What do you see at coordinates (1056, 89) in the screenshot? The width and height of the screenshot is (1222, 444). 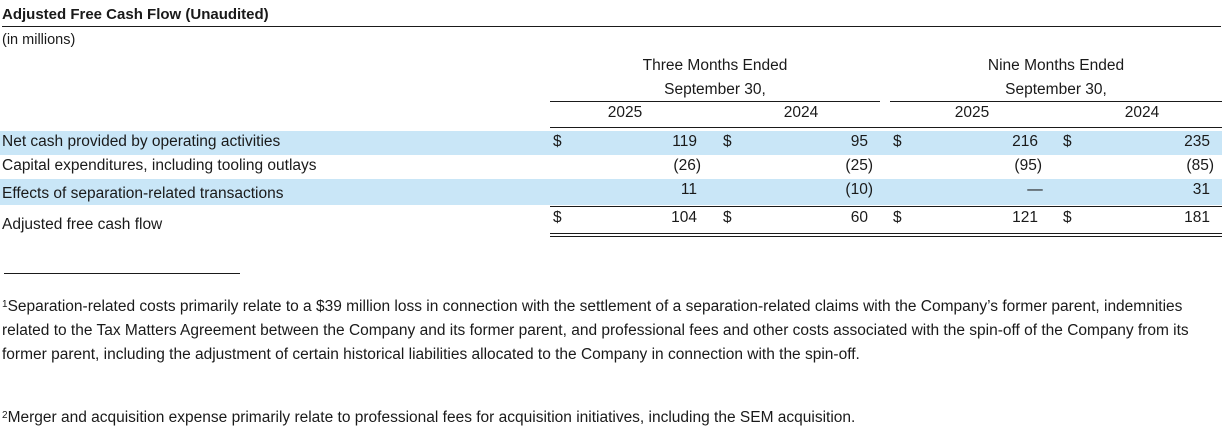 I see `nine-months-header-line2: September 30,` at bounding box center [1056, 89].